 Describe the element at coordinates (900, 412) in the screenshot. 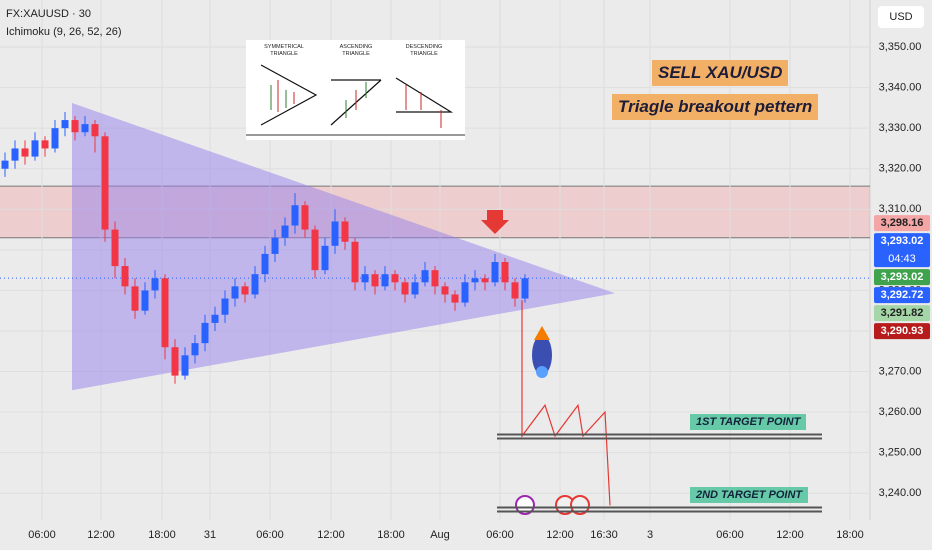

I see `y-tick-label: 3,260.00` at that location.